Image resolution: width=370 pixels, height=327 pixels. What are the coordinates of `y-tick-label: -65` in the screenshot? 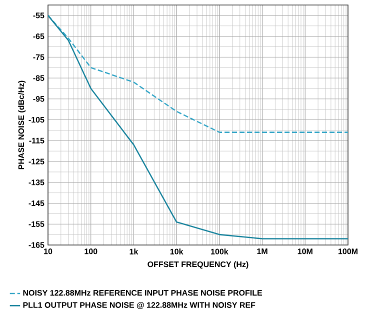 It's located at (38, 36).